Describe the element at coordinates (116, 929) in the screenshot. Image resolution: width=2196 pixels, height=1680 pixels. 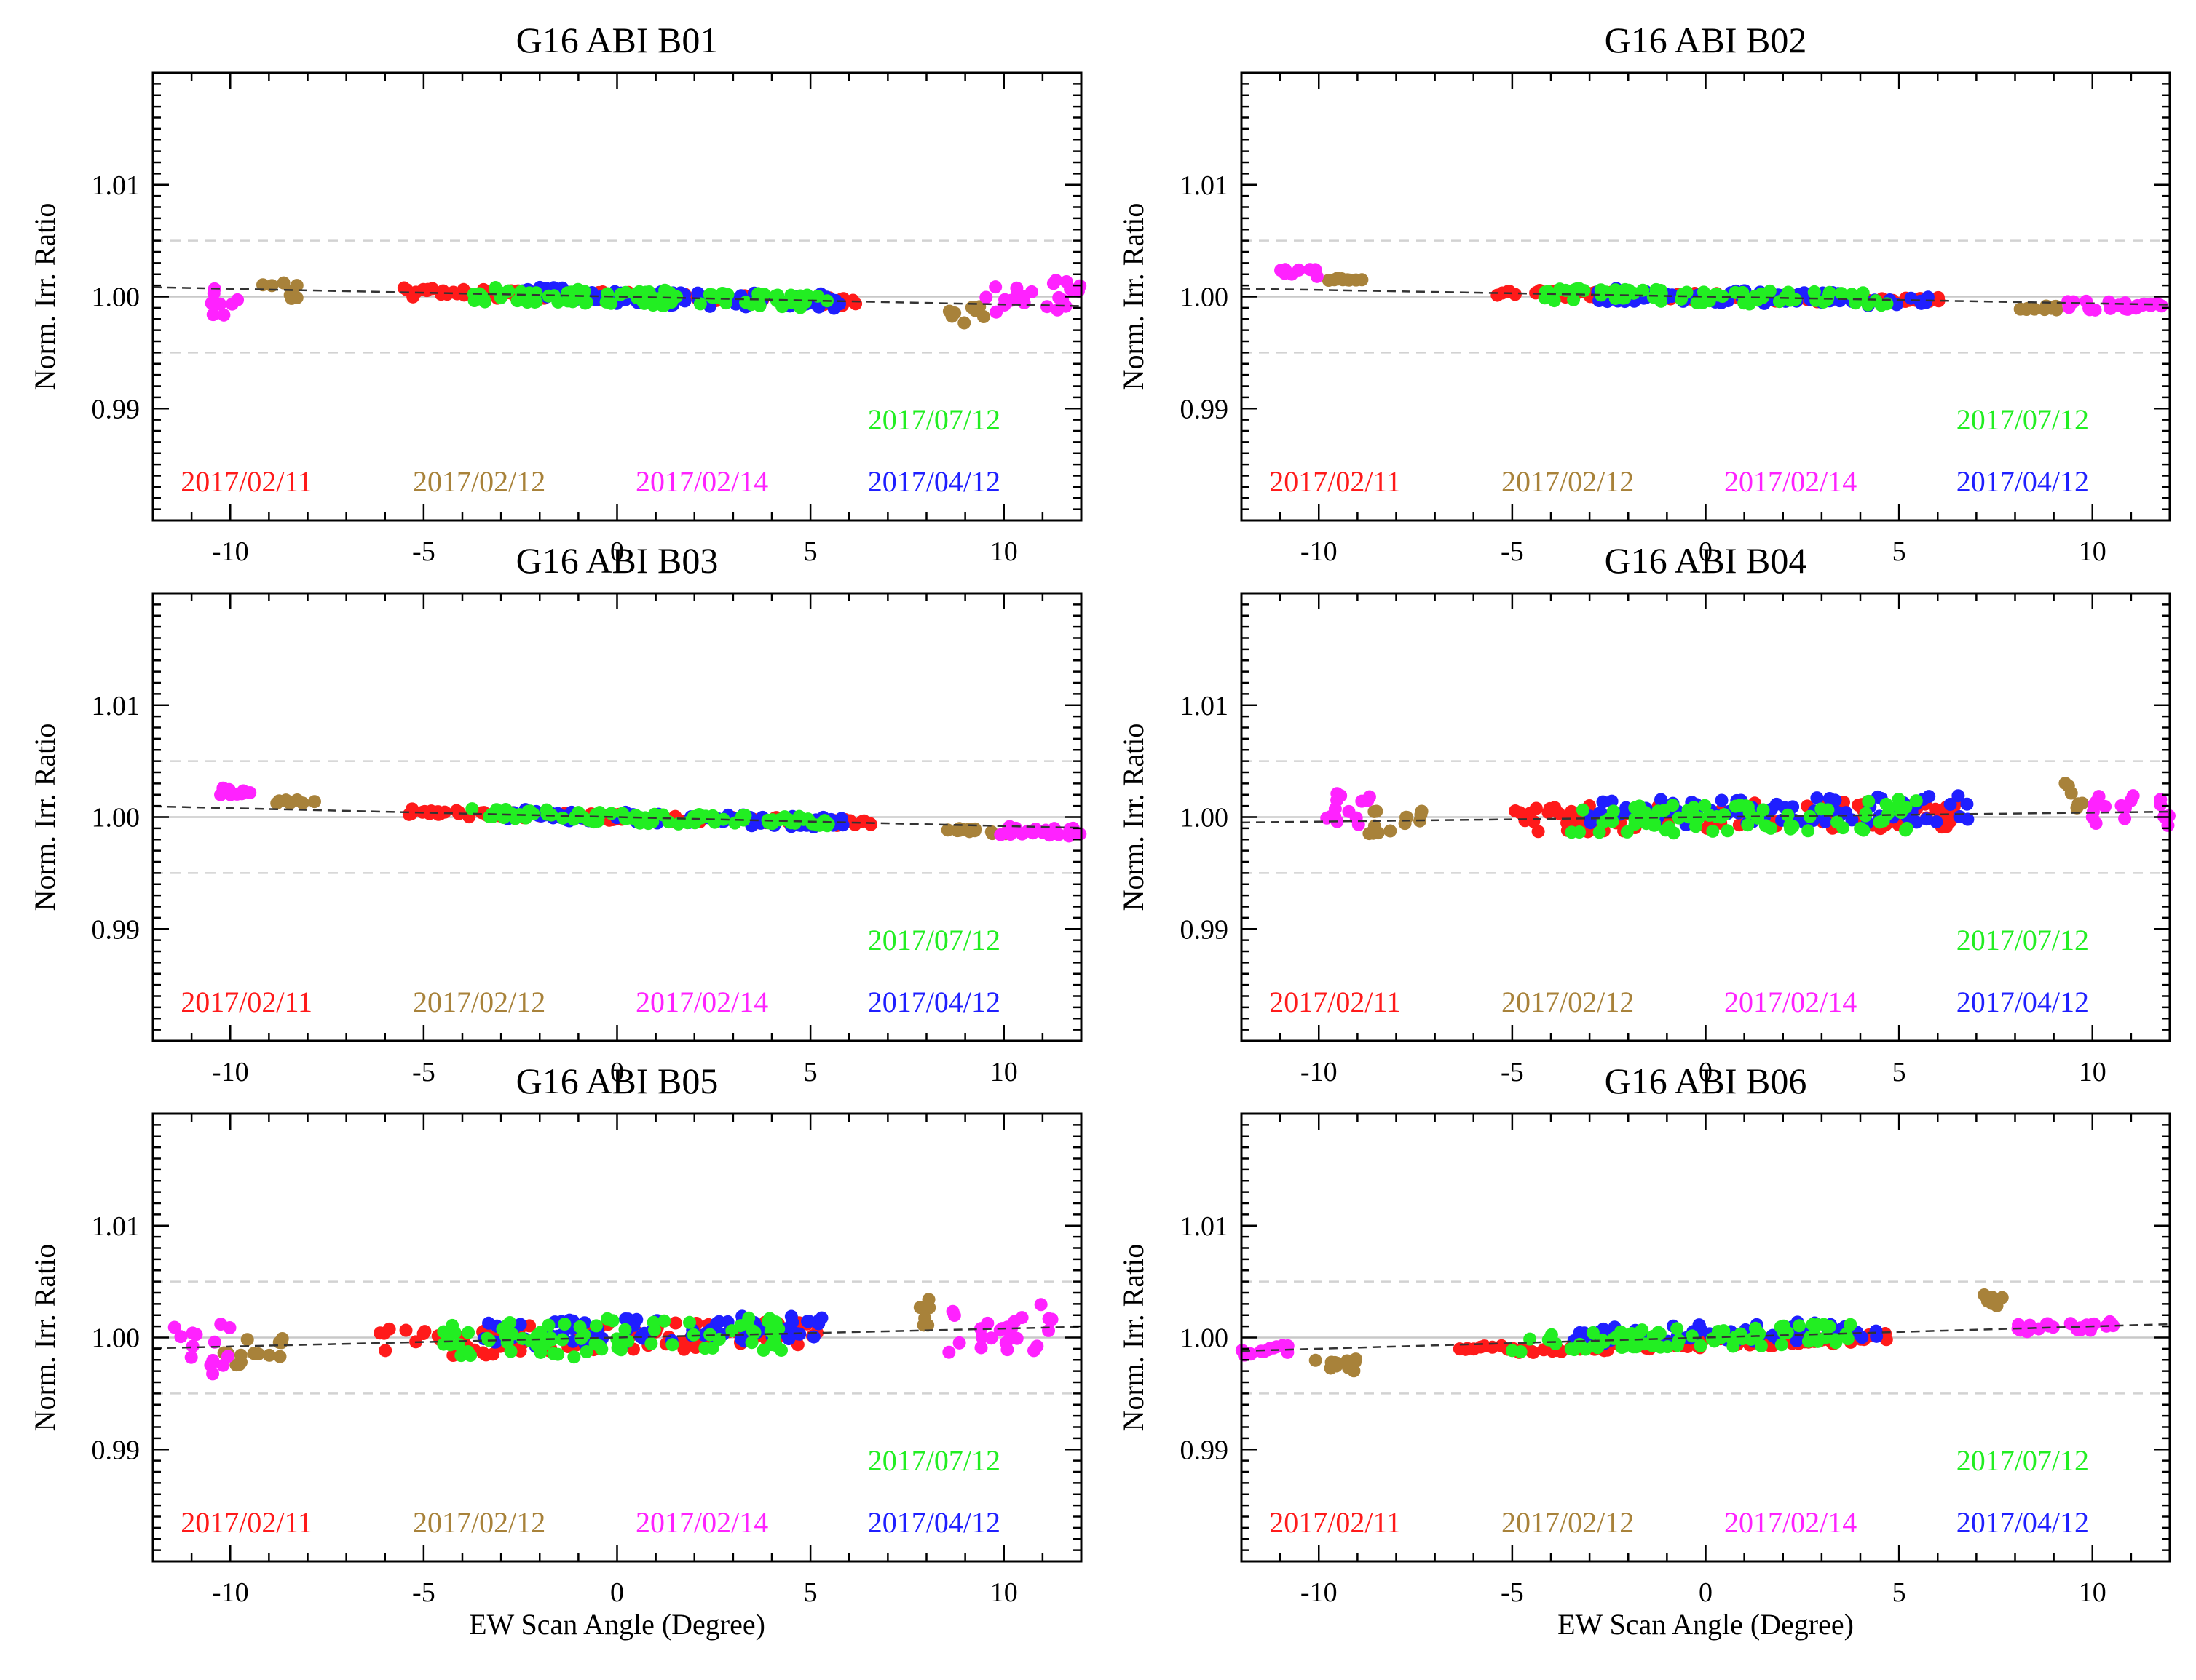
I see `y-tick-label: 0.99` at that location.